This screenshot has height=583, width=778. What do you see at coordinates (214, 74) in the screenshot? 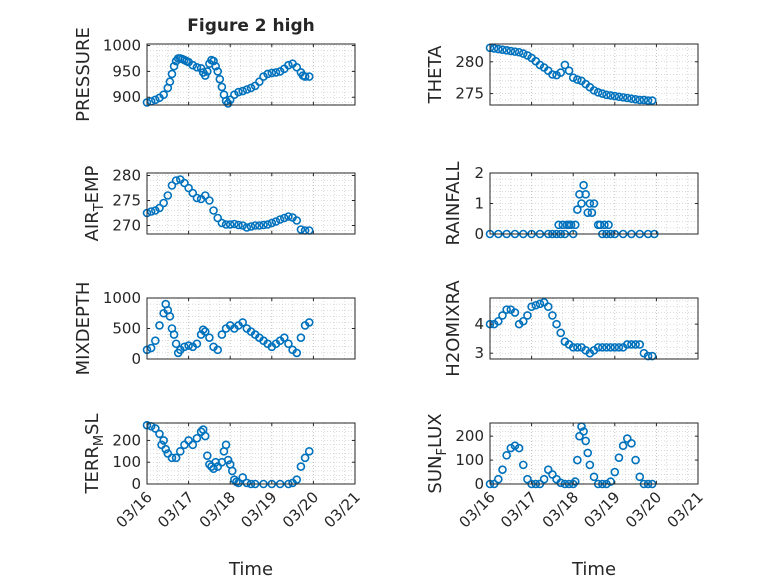
I see `panel-pressure: 900 950 1000 PRESSURE` at bounding box center [214, 74].